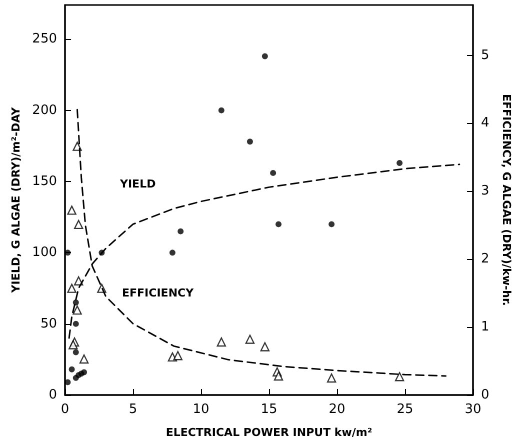 Image resolution: width=520 pixels, height=443 pixels. Describe the element at coordinates (485, 191) in the screenshot. I see `y2-tick-label: 3` at that location.